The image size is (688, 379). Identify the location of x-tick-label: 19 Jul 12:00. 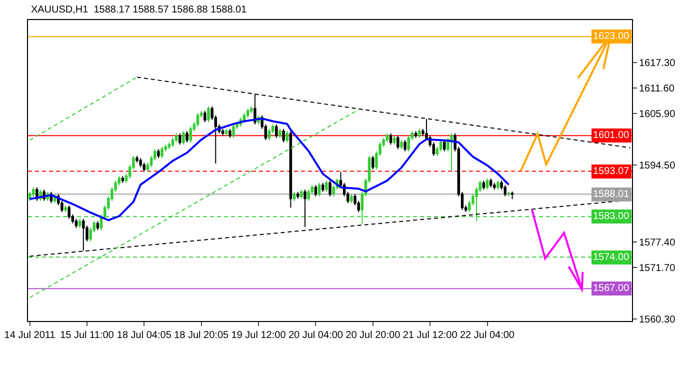
(258, 335).